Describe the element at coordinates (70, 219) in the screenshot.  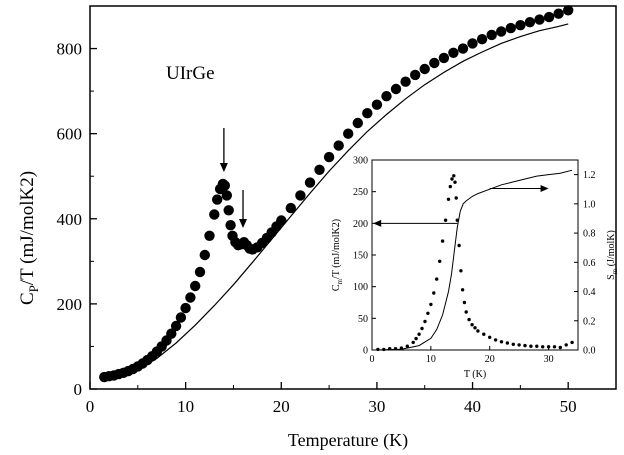
I see `main-y-tick-label: 400` at that location.